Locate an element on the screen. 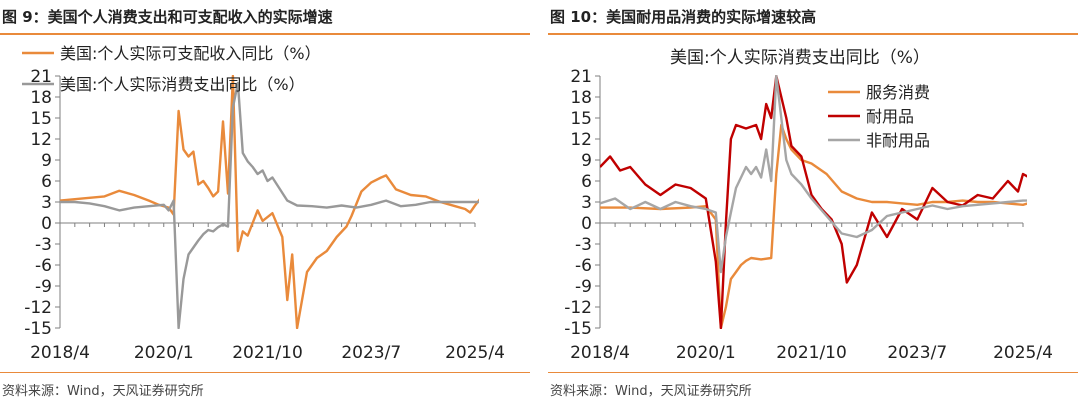 The width and height of the screenshot is (1080, 406). panel-title: 图 10：美国耐用品消费的实际增速较高 is located at coordinates (683, 17).